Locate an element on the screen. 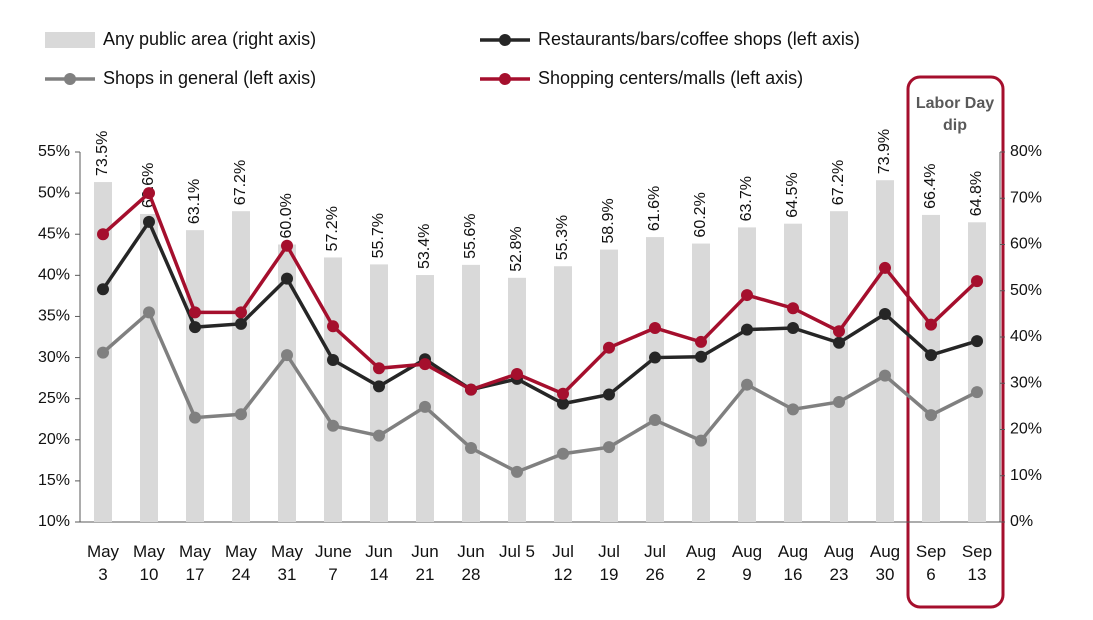  bar-value-label: 58.9% is located at coordinates (608, 220).